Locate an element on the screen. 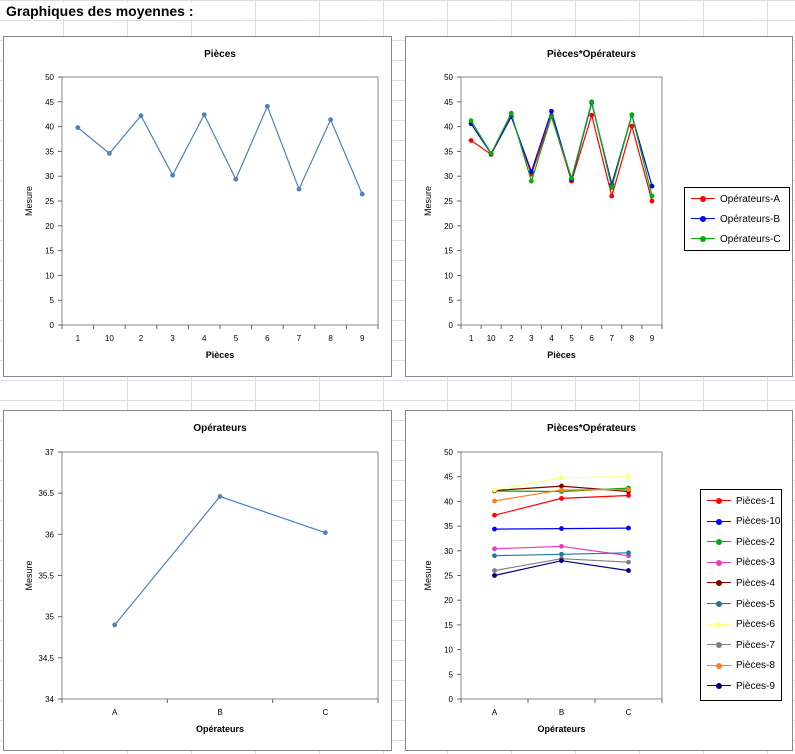 Image resolution: width=795 pixels, height=754 pixels. legend-item: Pièces-5 is located at coordinates (738, 604).